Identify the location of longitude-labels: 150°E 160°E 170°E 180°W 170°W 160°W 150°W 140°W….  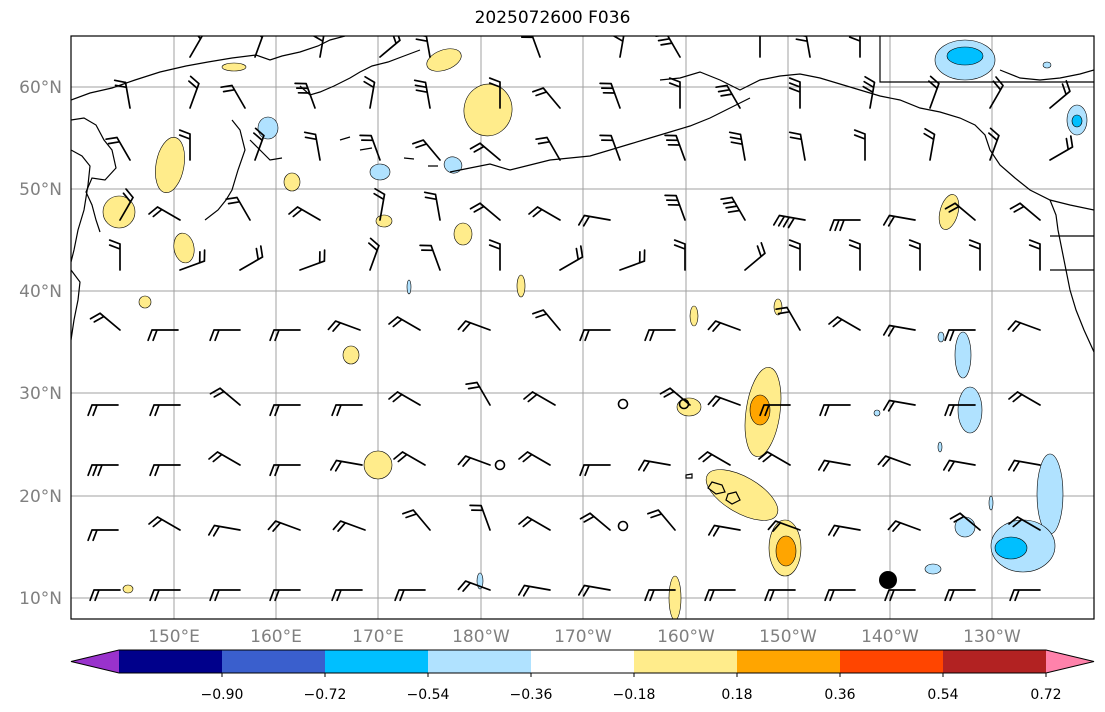
(584, 637).